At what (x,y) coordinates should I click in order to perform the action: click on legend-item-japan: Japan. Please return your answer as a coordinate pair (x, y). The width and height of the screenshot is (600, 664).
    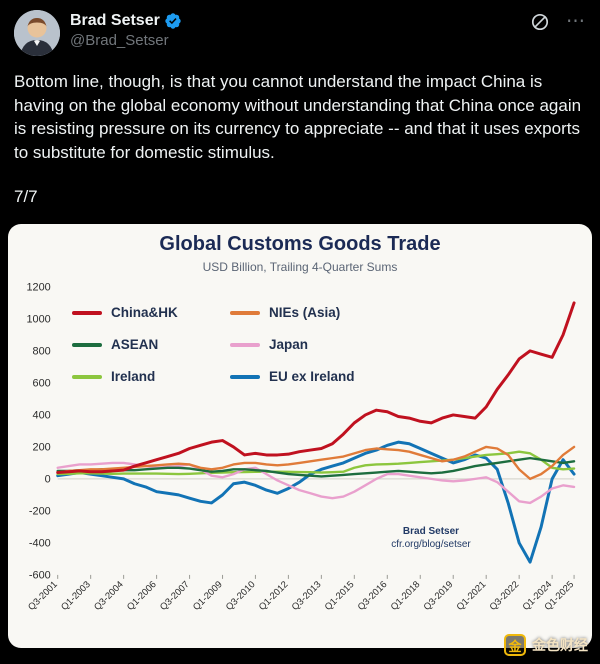
    Looking at the image, I should click on (292, 344).